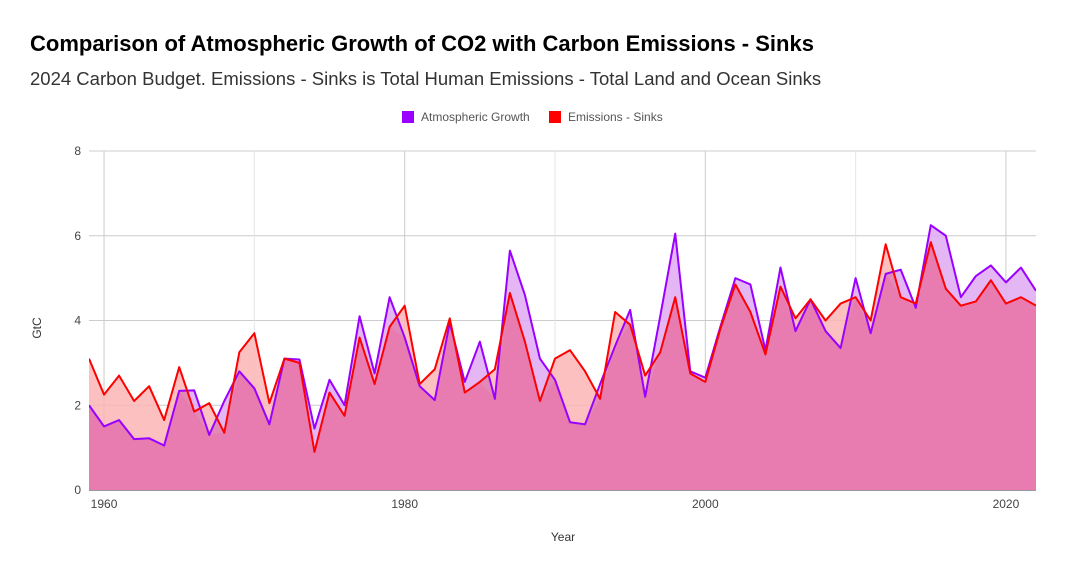 This screenshot has height=573, width=1065. Describe the element at coordinates (615, 117) in the screenshot. I see `legend-label-emissions-sinks: Emissions - Sinks` at that location.